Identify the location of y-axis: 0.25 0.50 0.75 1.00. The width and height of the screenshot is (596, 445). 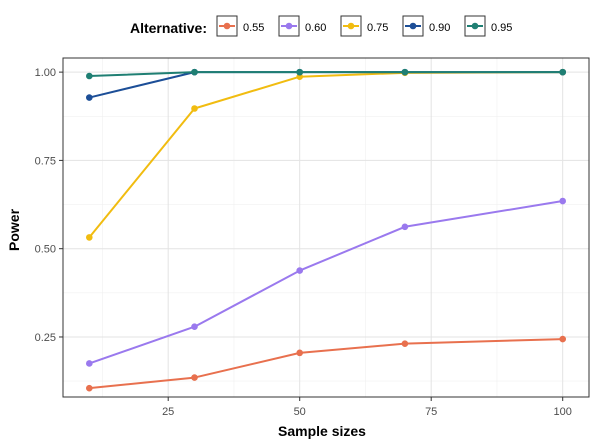
(49, 205).